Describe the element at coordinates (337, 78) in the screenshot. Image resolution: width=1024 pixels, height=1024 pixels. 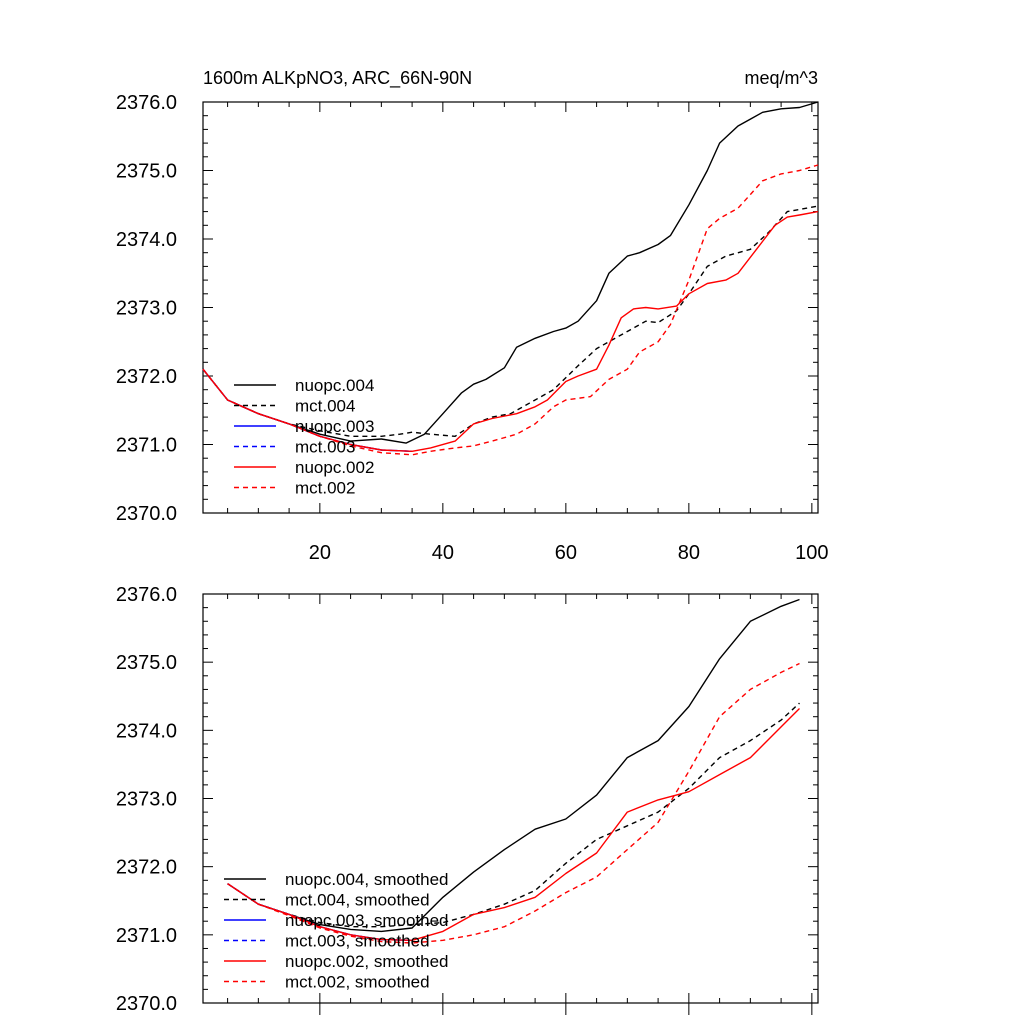
I see `chart-title: 1600m ALKpNO3, ARC_66N-90N` at that location.